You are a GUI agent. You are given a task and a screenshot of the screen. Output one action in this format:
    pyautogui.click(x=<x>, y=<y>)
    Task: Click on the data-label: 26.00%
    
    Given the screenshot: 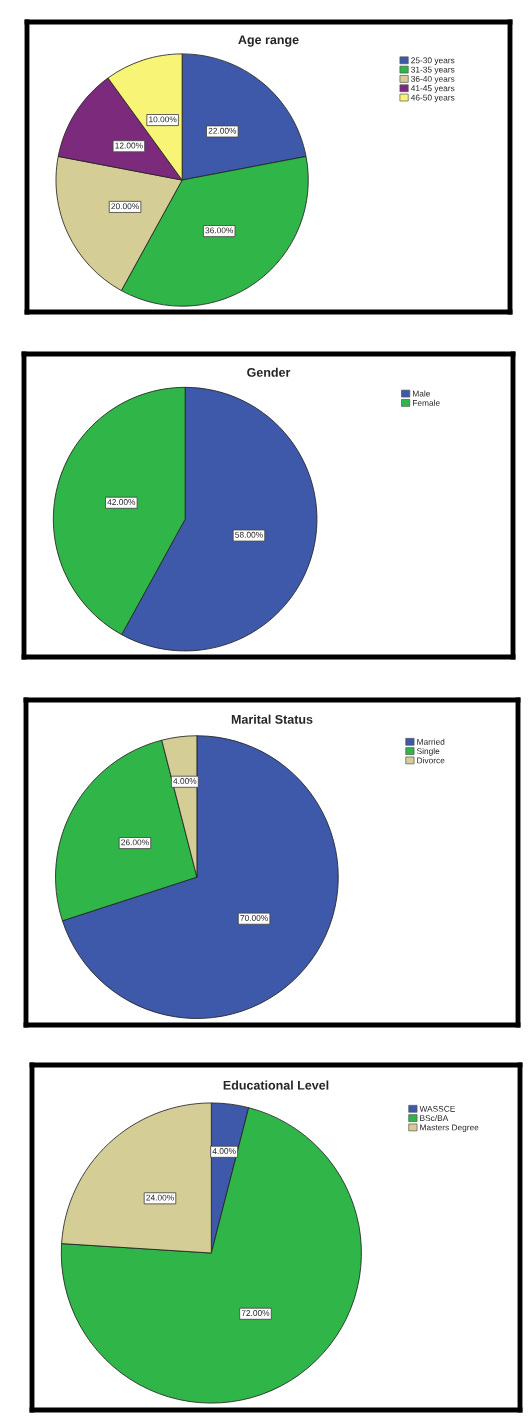 What is the action you would take?
    pyautogui.click(x=135, y=842)
    